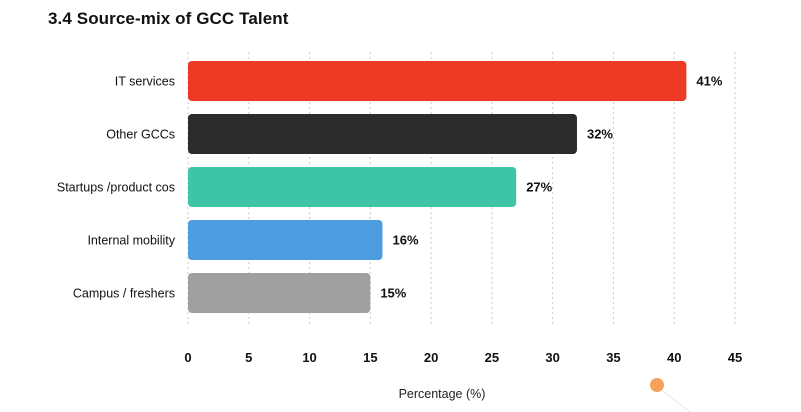  Describe the element at coordinates (539, 187) in the screenshot. I see `value-label-3: 27%` at that location.